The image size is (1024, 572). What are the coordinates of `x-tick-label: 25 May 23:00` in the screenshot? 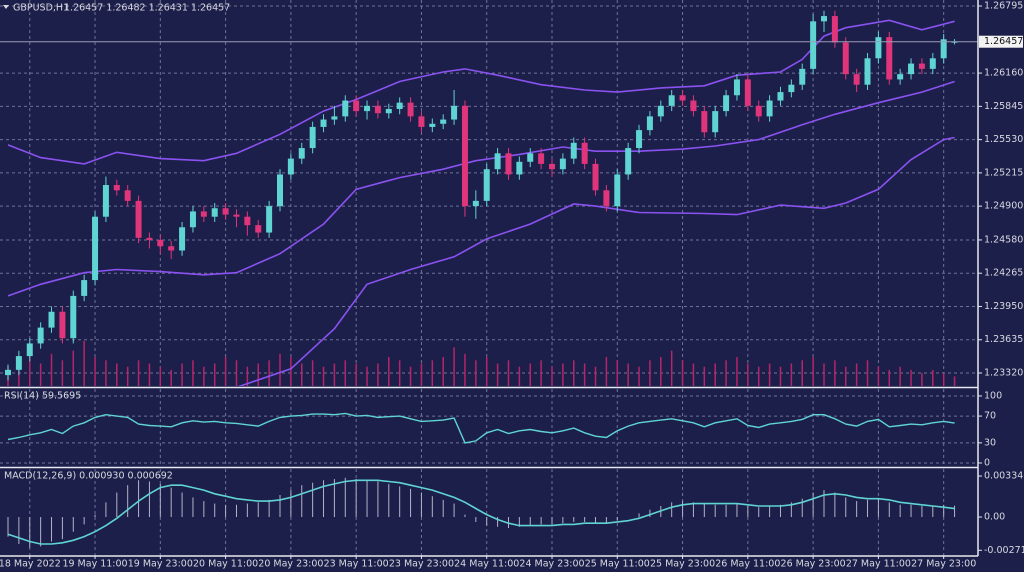 It's located at (682, 564).